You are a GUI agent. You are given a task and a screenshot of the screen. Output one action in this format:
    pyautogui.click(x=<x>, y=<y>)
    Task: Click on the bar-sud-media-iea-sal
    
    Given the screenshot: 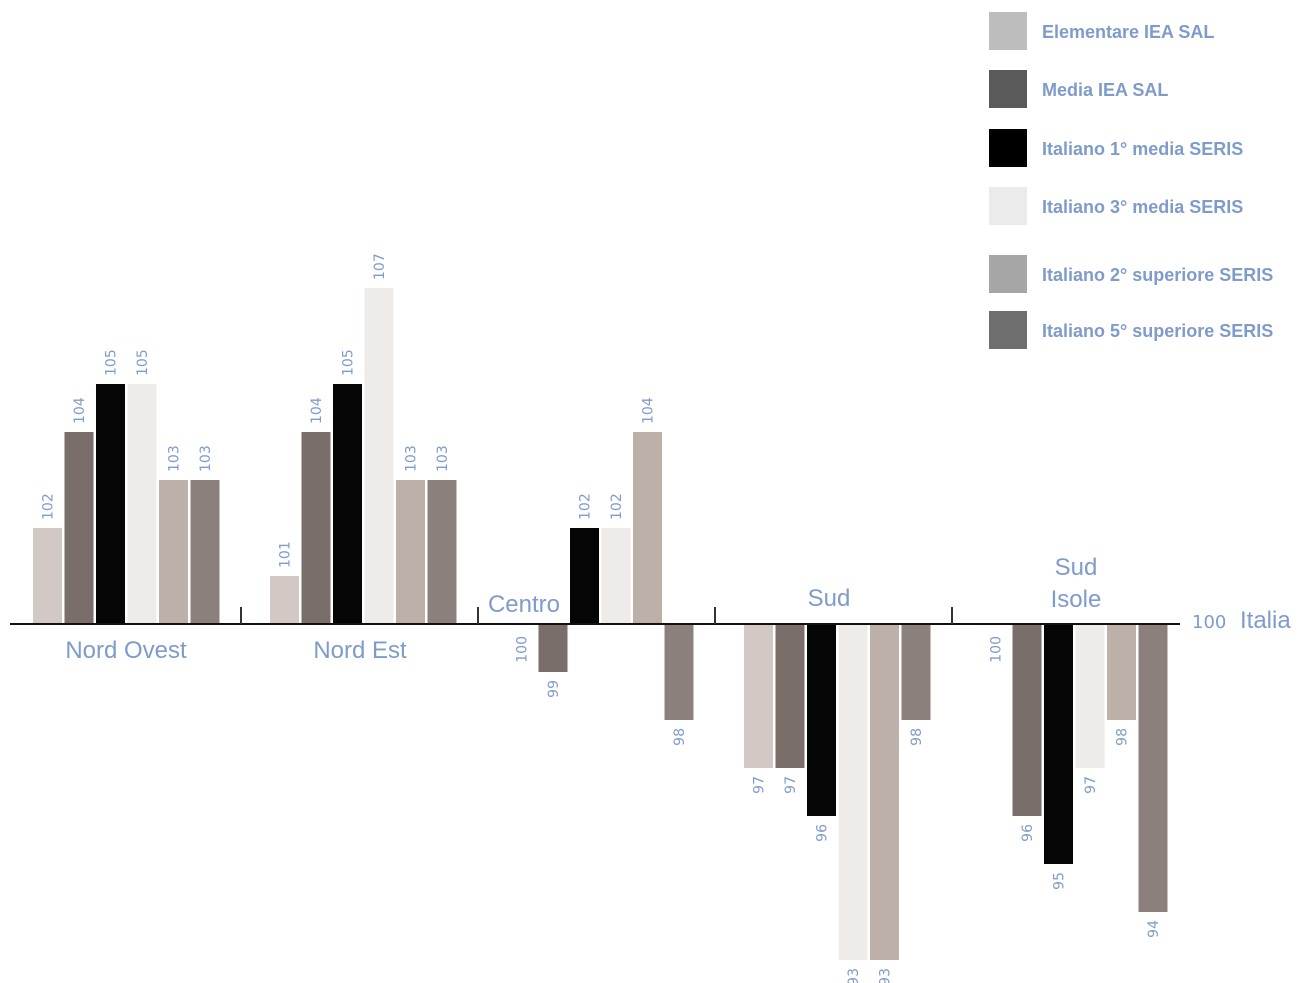 What is the action you would take?
    pyautogui.click(x=790, y=696)
    